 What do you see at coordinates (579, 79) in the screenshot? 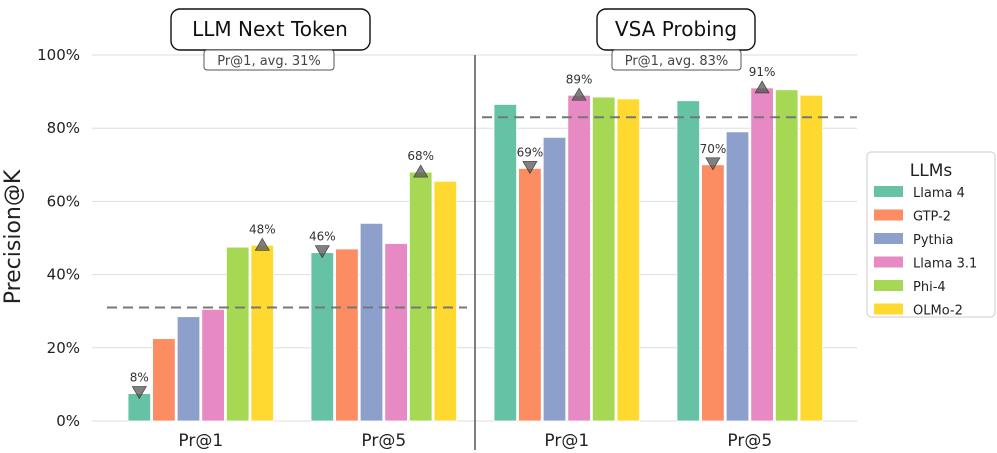
I see `data-label: 89%` at bounding box center [579, 79].